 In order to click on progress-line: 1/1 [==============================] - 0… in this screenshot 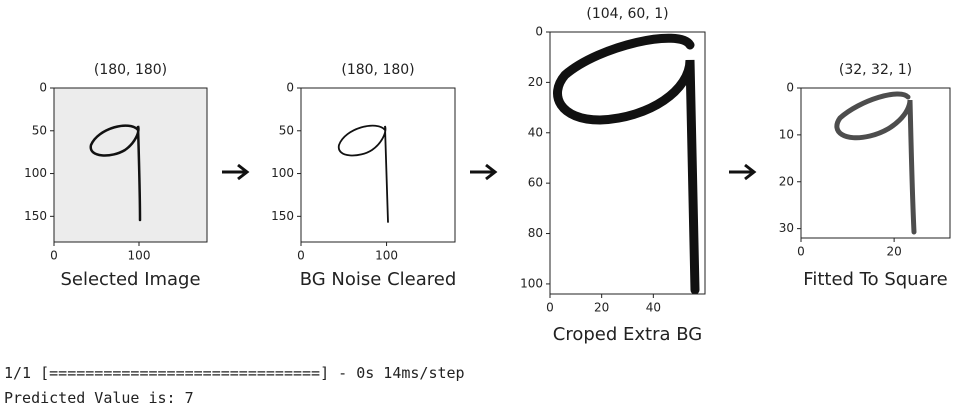, I will do `click(234, 373)`.